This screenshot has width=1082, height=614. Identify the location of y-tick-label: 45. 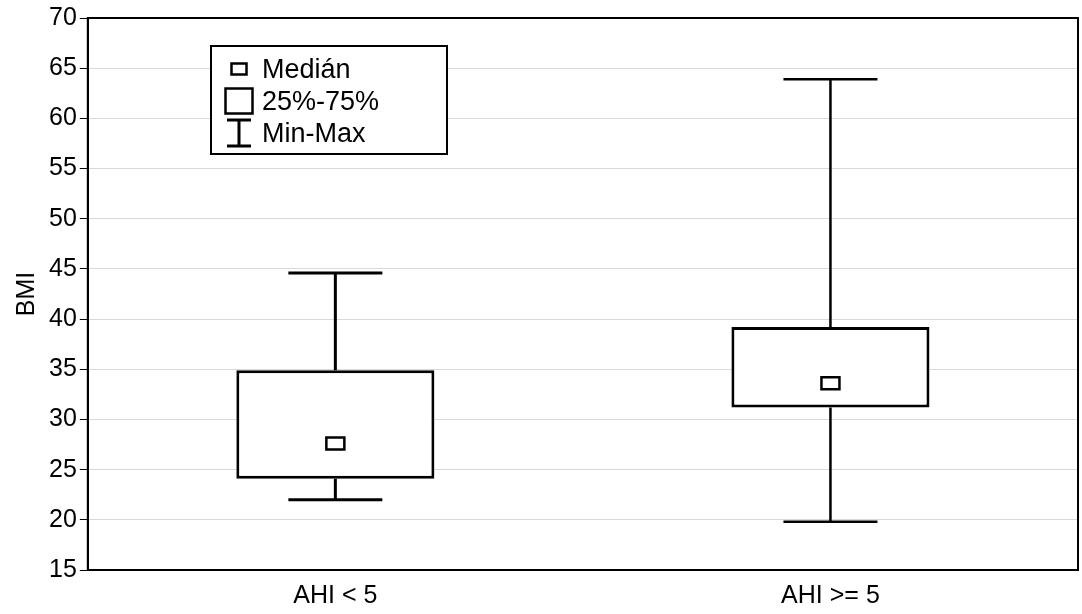
(63, 266).